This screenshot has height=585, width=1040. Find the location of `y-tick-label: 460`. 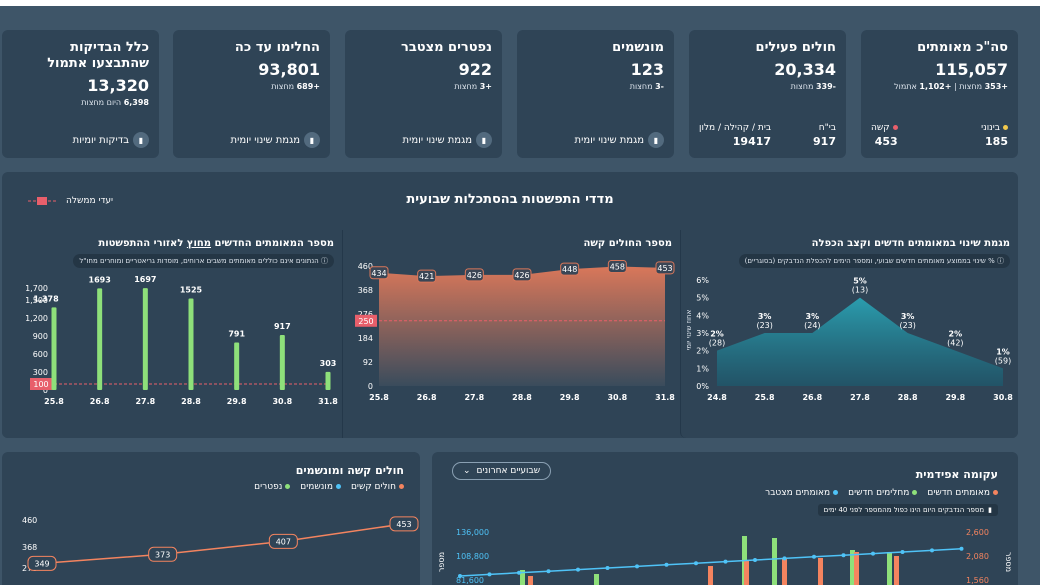

y-tick-label: 460 is located at coordinates (365, 266).